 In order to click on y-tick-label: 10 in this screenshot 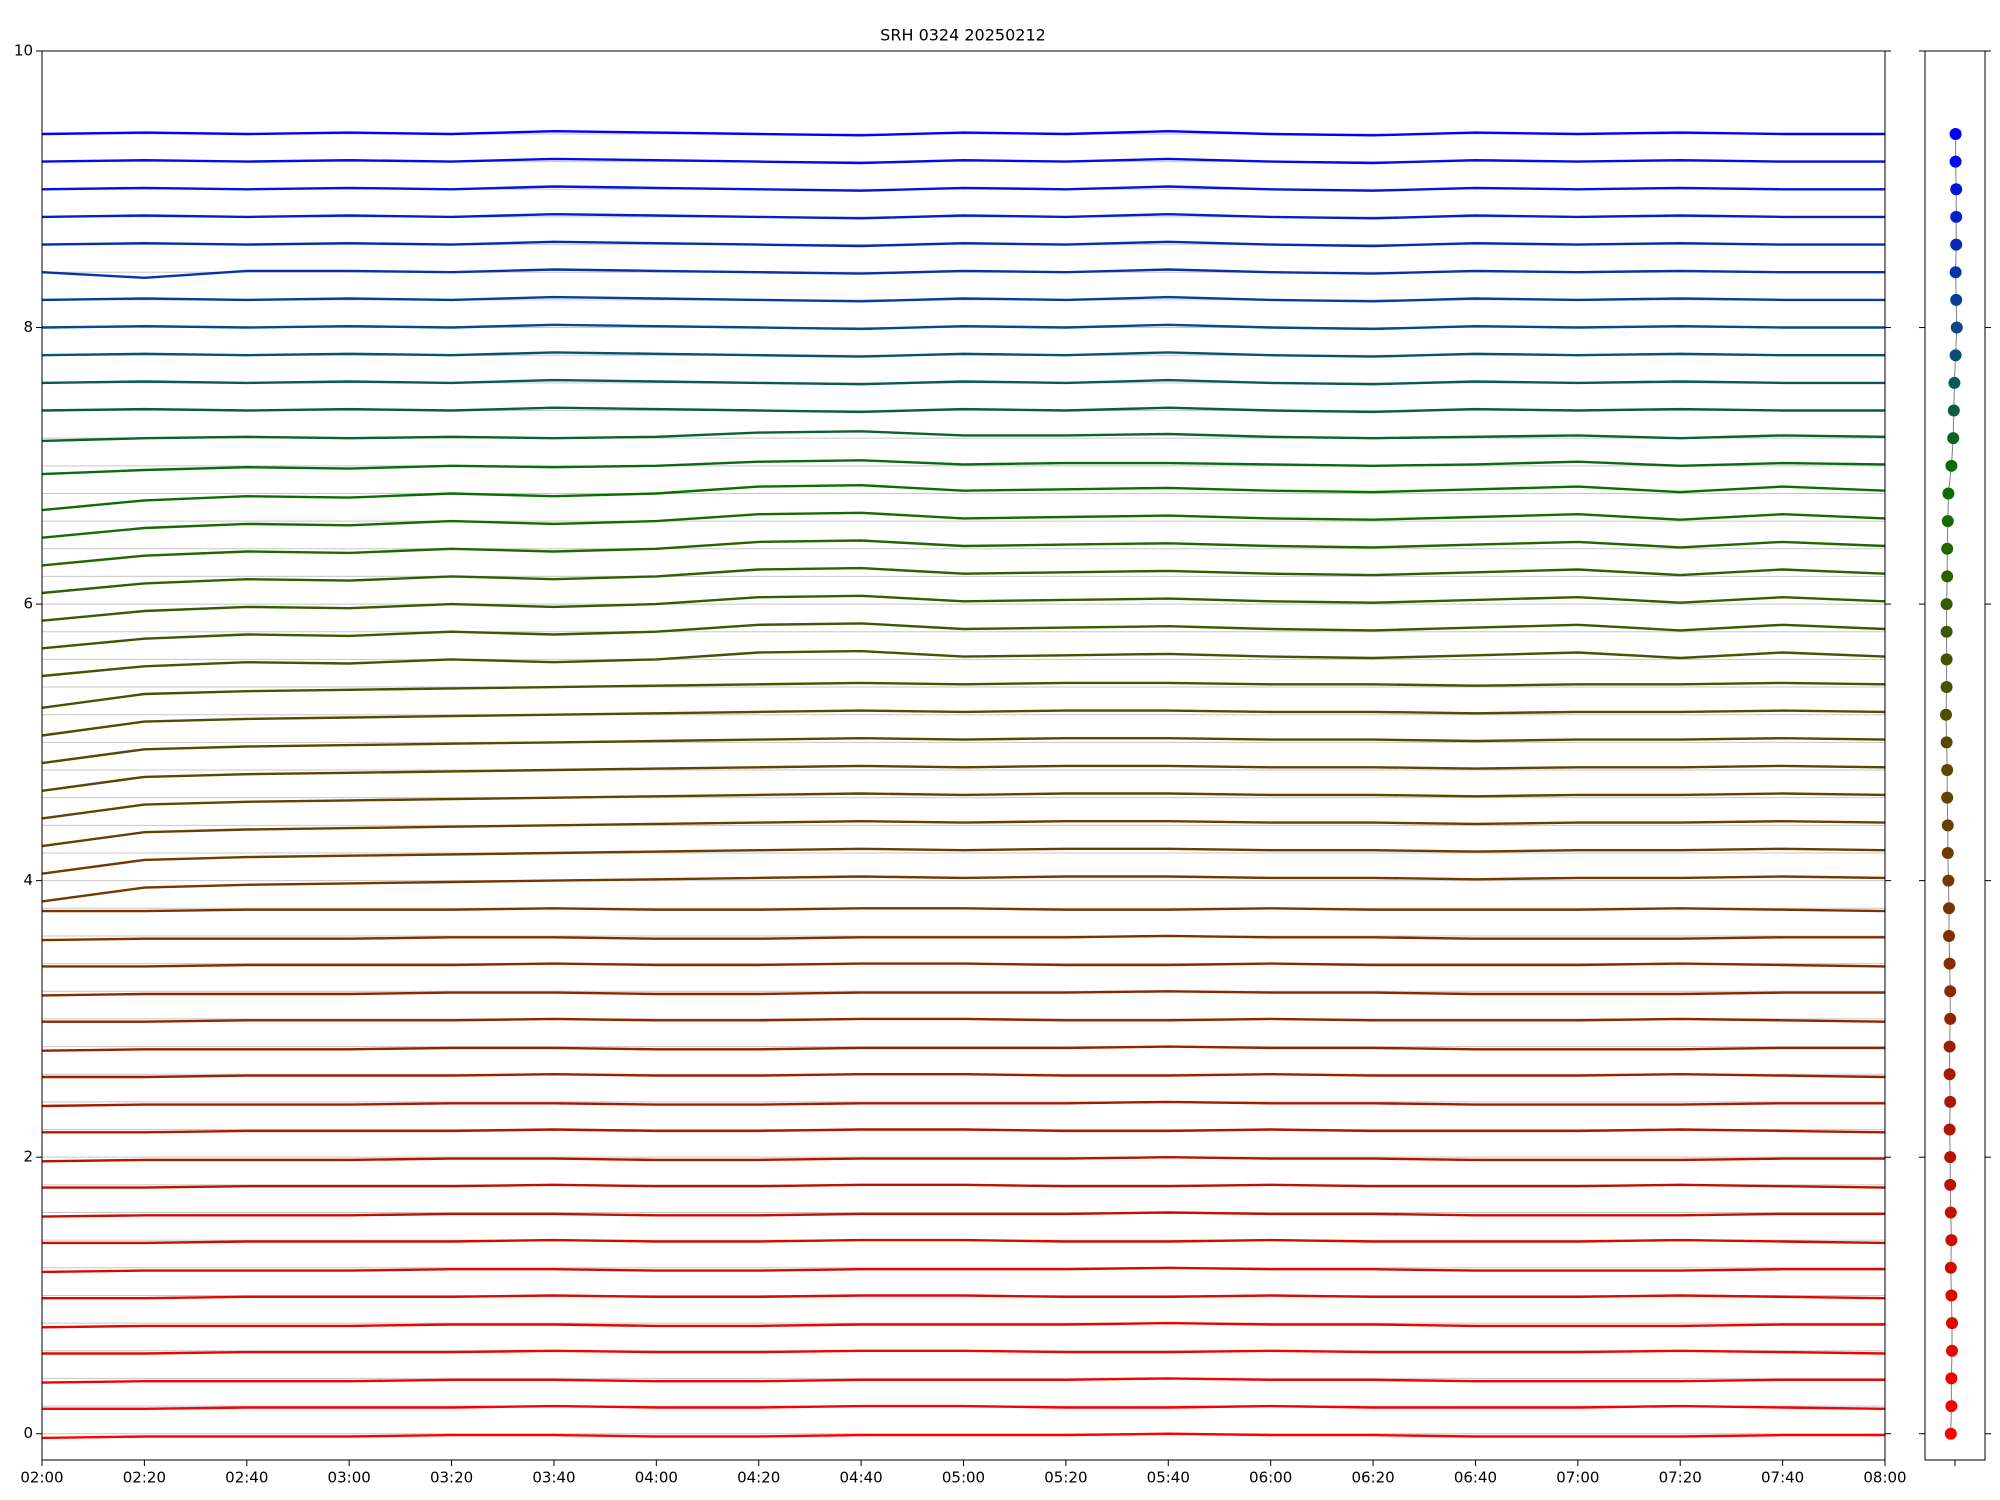, I will do `click(23, 51)`.